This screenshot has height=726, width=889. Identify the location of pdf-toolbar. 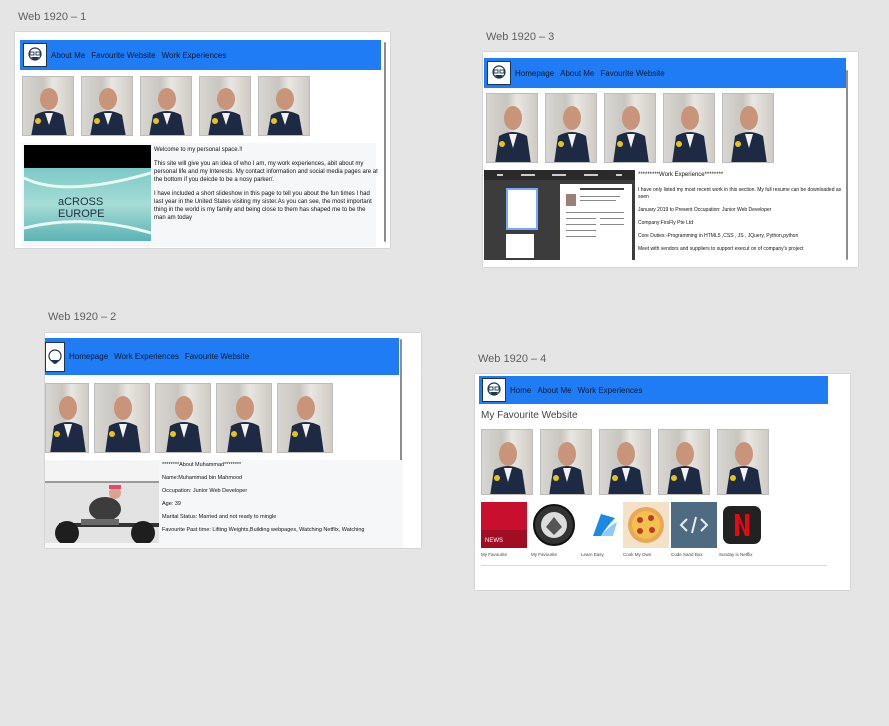
(559, 175).